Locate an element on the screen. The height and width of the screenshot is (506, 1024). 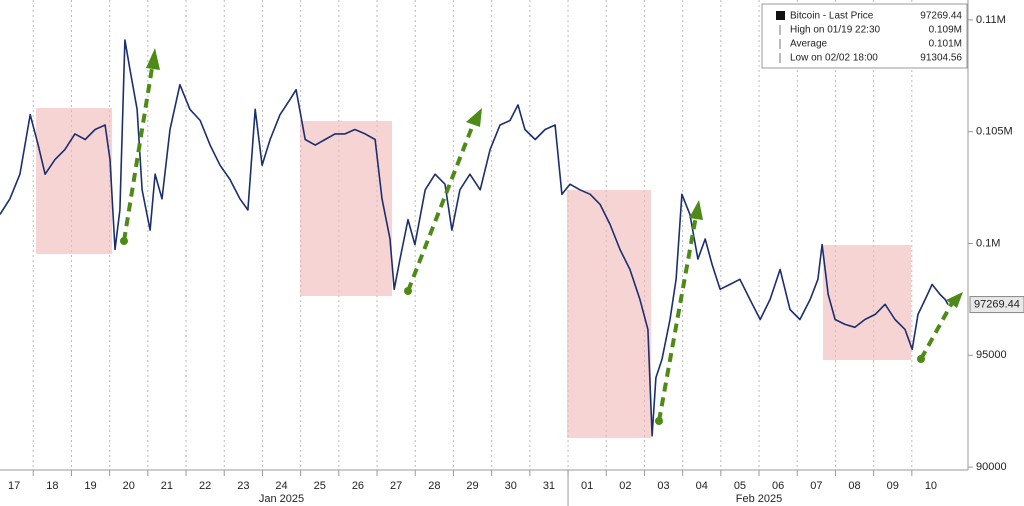
legend-swatch is located at coordinates (780, 15).